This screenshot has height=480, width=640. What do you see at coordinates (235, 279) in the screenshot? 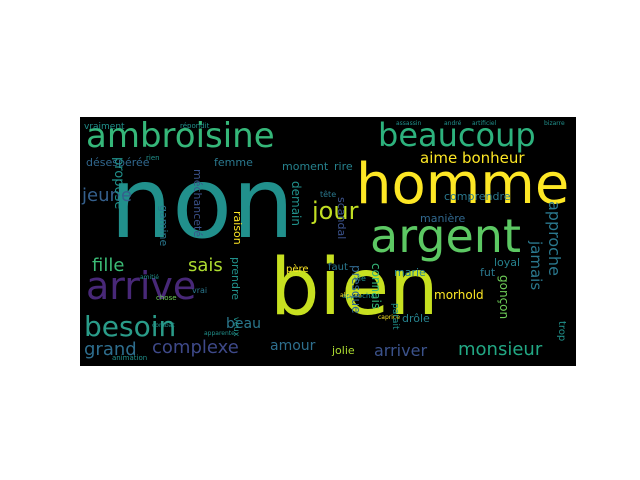
I see `cloud-word: prendre` at bounding box center [235, 279].